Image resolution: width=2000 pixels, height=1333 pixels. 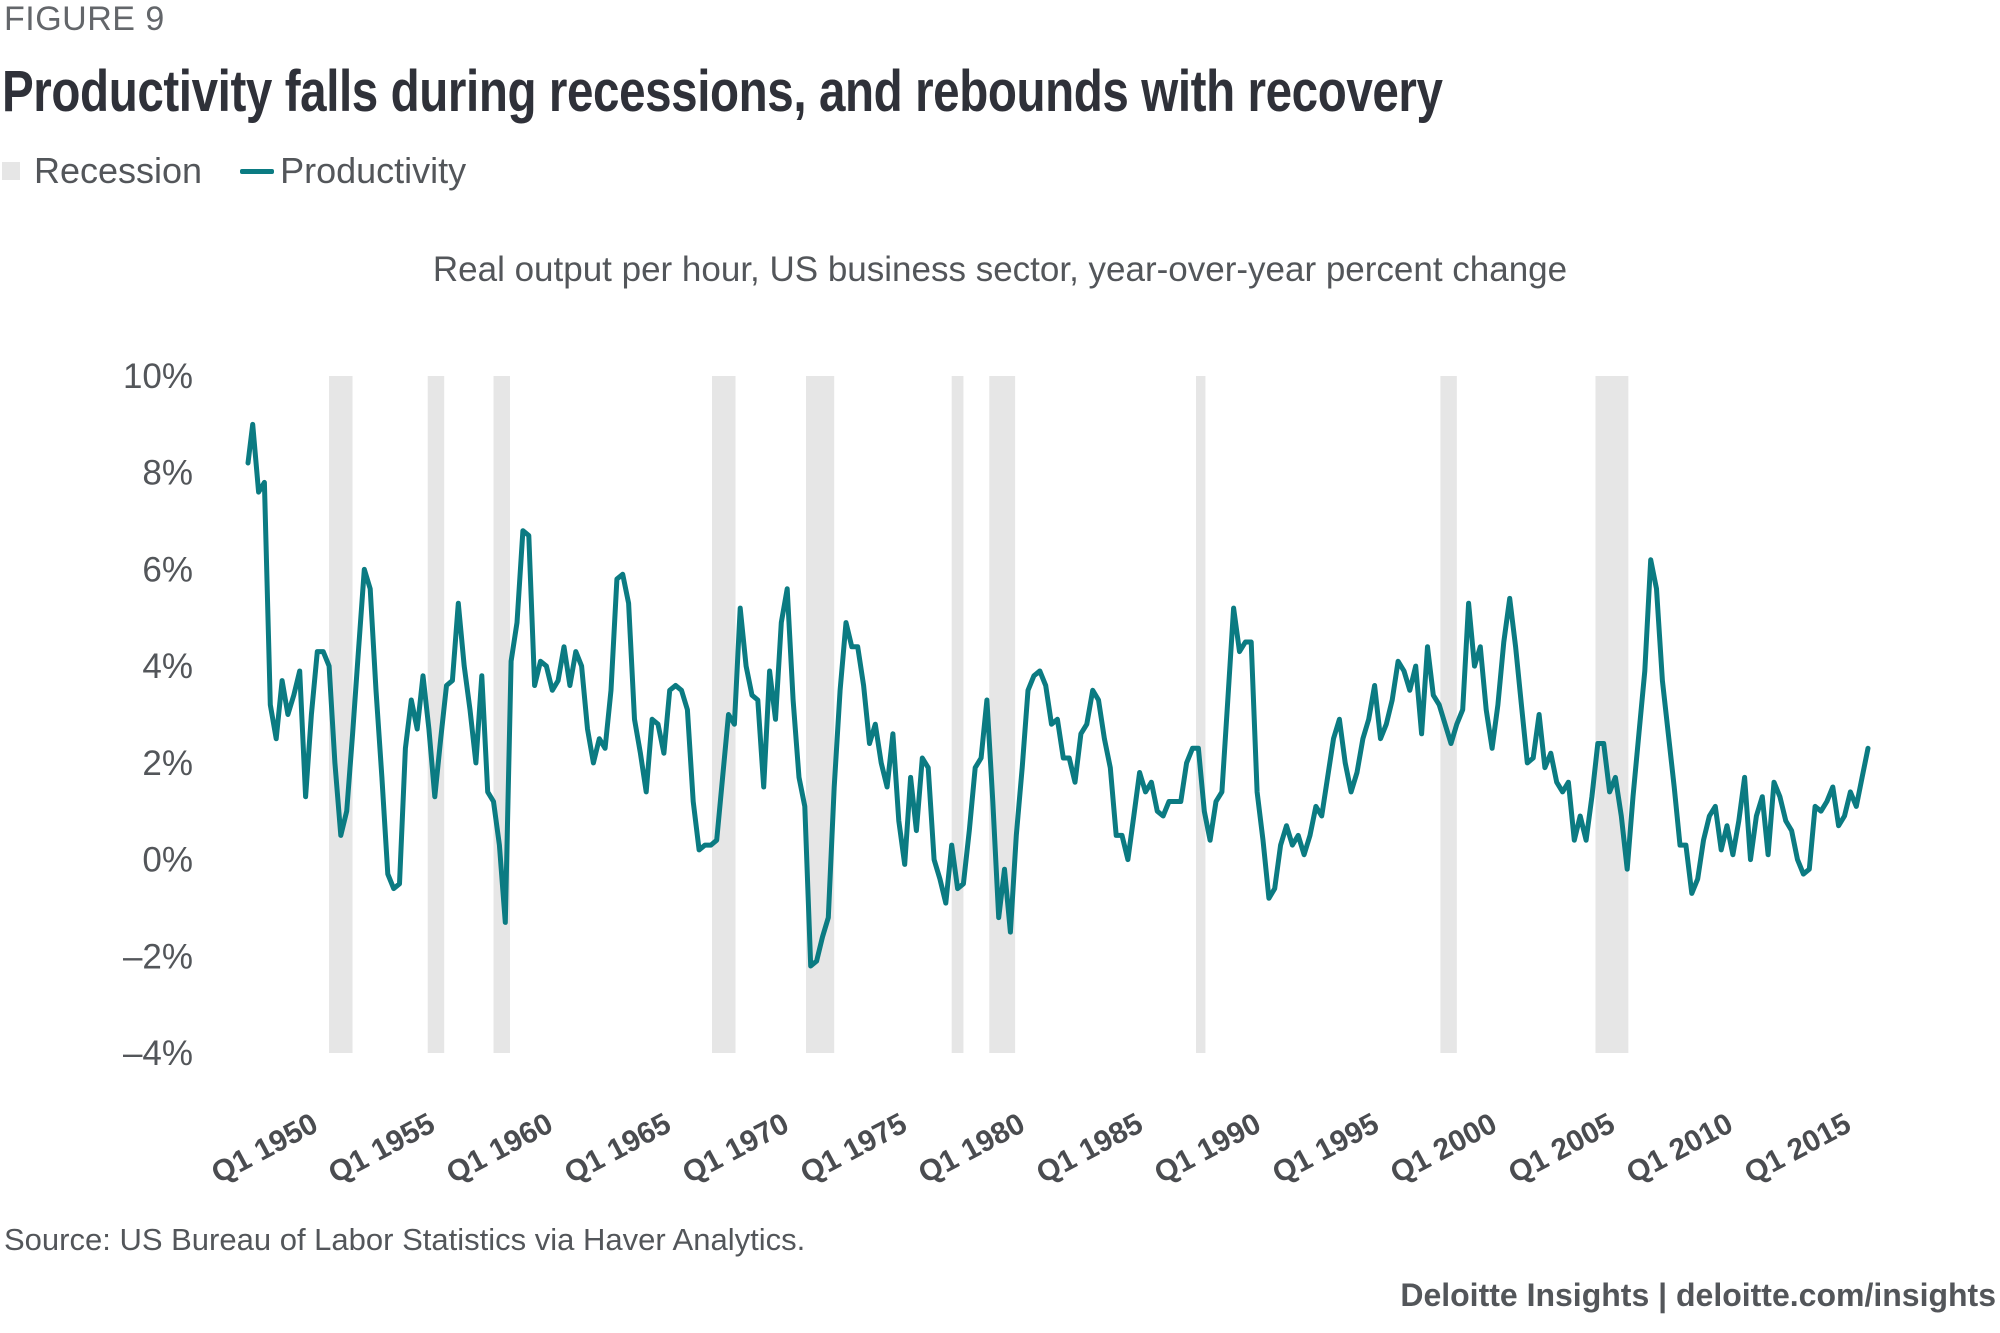 What do you see at coordinates (1089, 1148) in the screenshot?
I see `x-tick-label: Q1 1985` at bounding box center [1089, 1148].